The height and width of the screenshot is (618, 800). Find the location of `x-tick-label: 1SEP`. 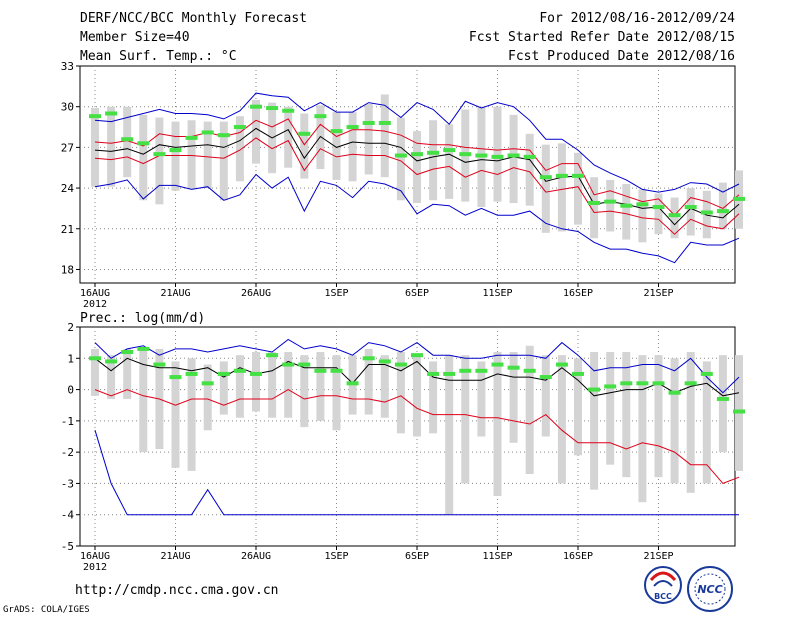

x-tick-label: 1SEP is located at coordinates (336, 293).